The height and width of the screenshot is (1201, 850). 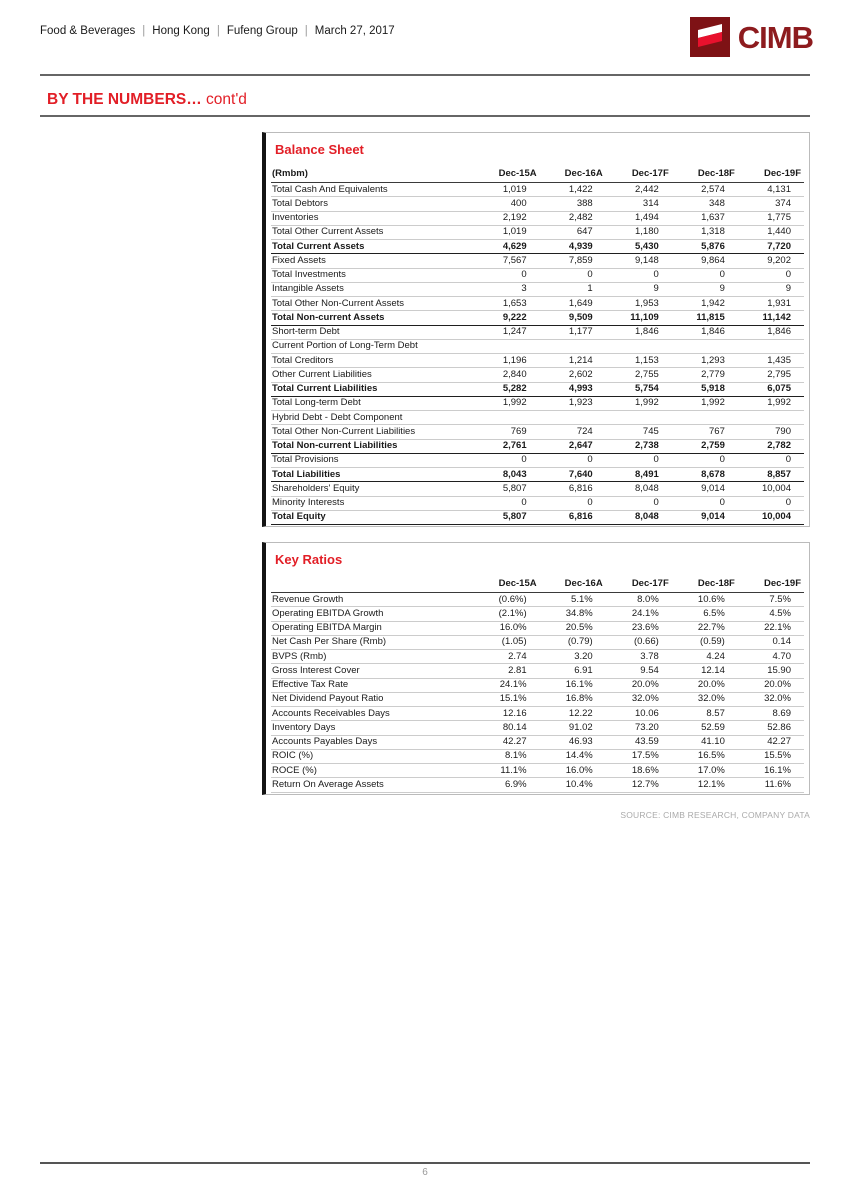 What do you see at coordinates (572, 218) in the screenshot?
I see `cell-value: 2,482` at bounding box center [572, 218].